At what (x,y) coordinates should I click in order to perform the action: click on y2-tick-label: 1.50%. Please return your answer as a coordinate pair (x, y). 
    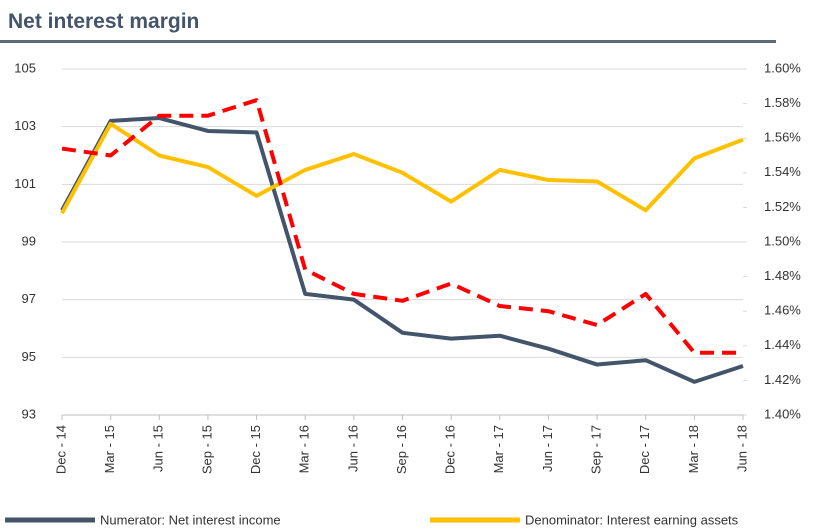
    Looking at the image, I should click on (782, 240).